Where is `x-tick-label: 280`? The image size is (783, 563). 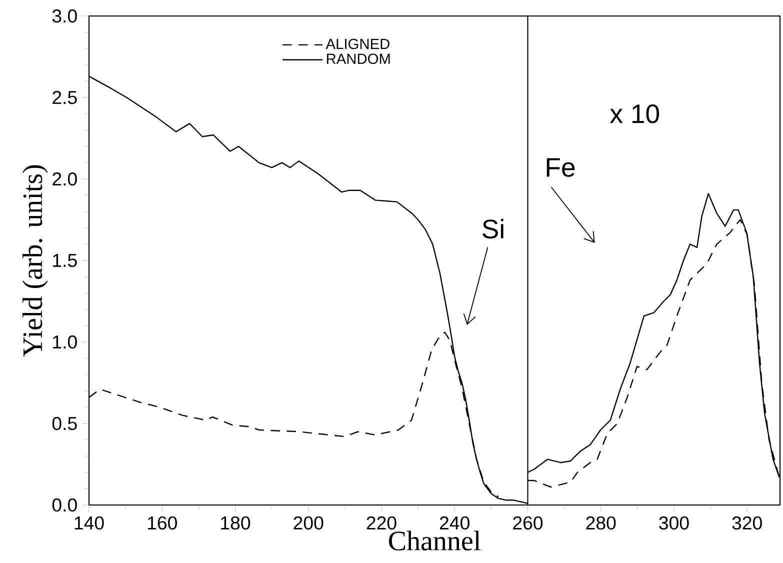 x-tick-label: 280 is located at coordinates (601, 523).